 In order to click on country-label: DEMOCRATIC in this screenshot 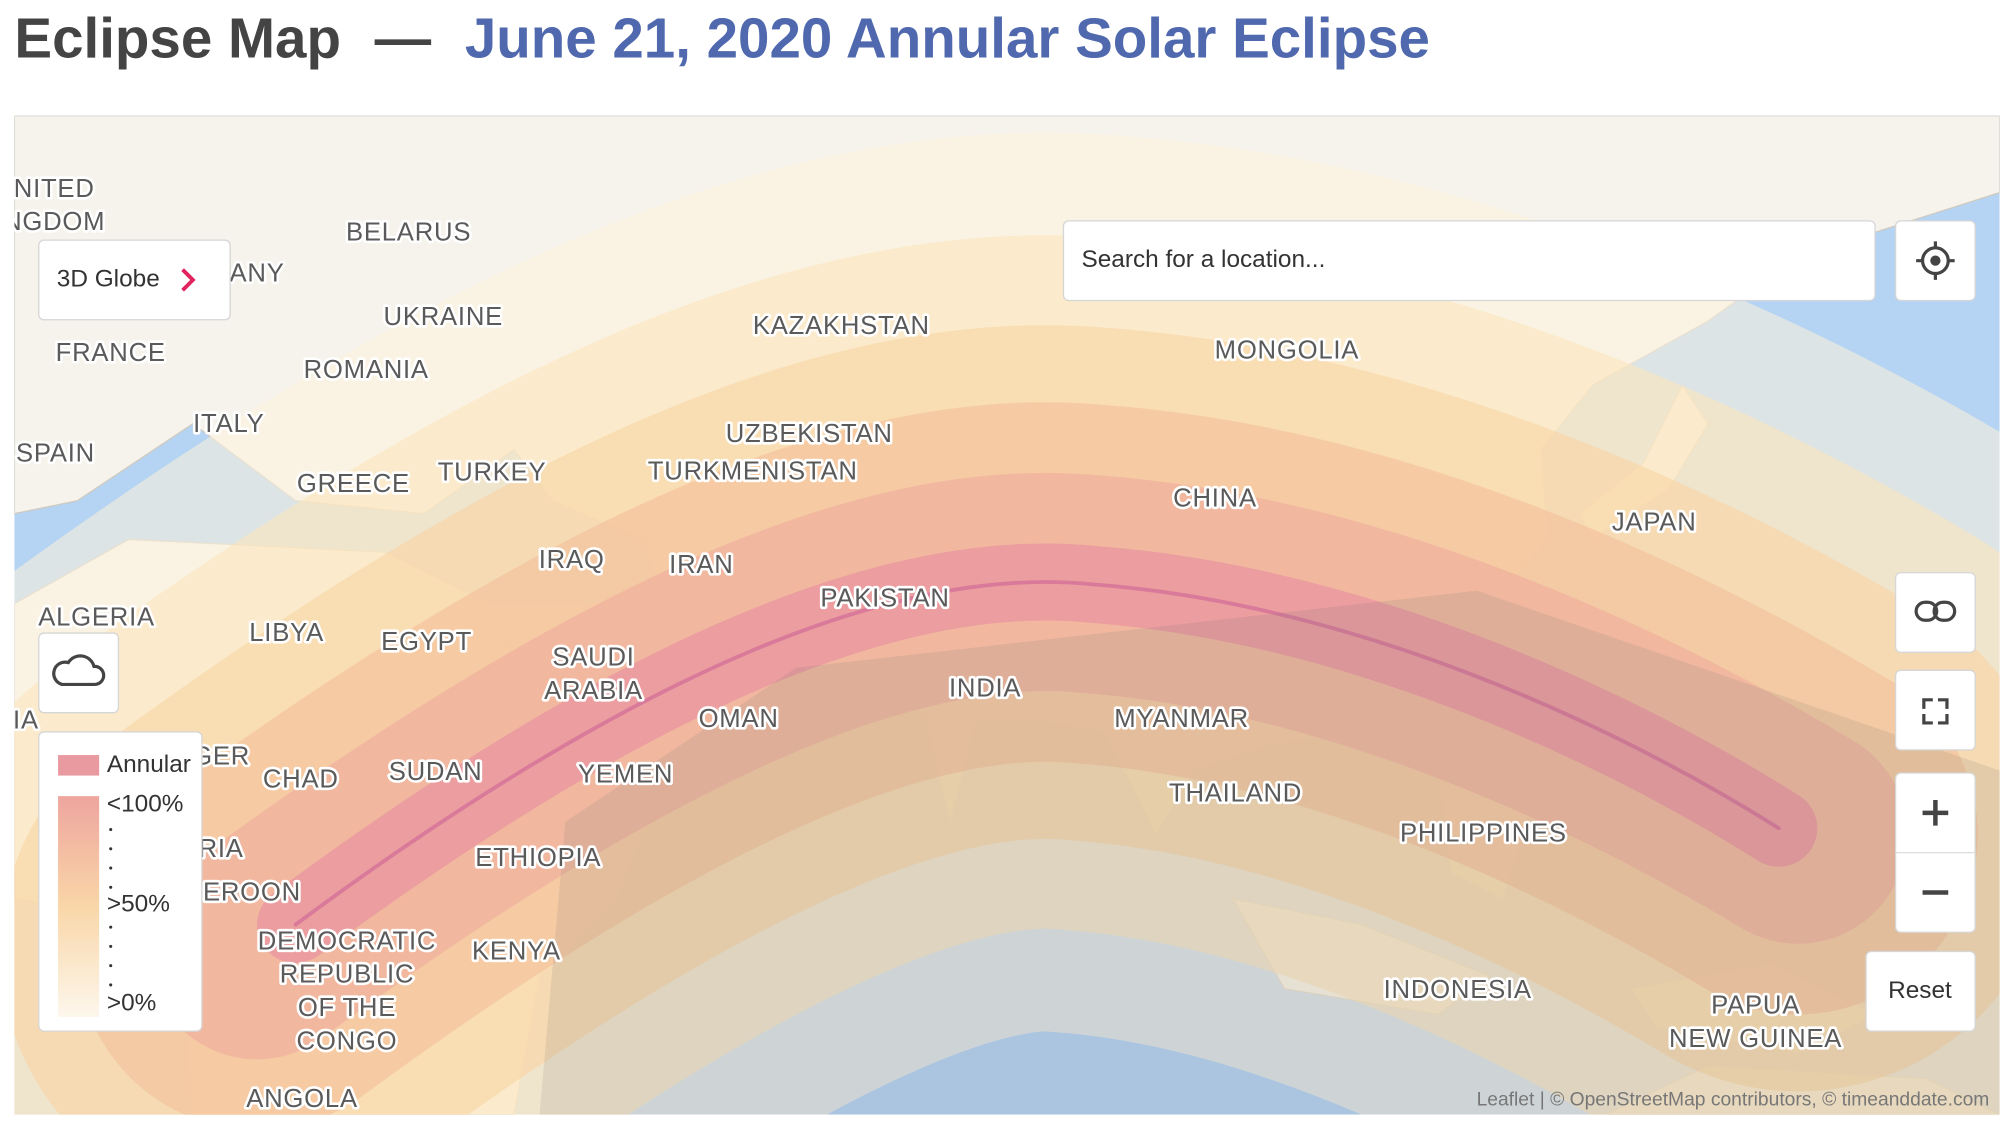, I will do `click(347, 941)`.